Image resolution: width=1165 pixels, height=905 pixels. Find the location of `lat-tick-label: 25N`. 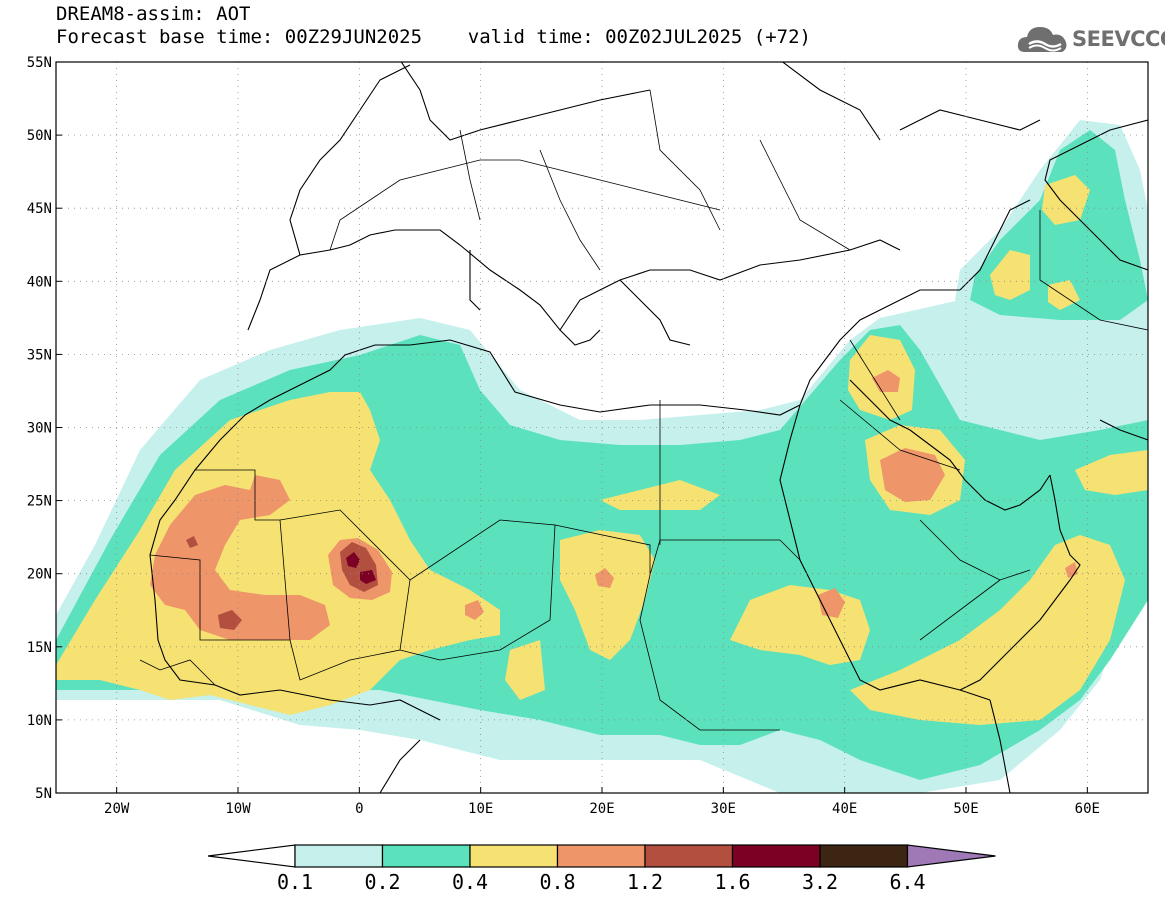

lat-tick-label: 25N is located at coordinates (39, 502).